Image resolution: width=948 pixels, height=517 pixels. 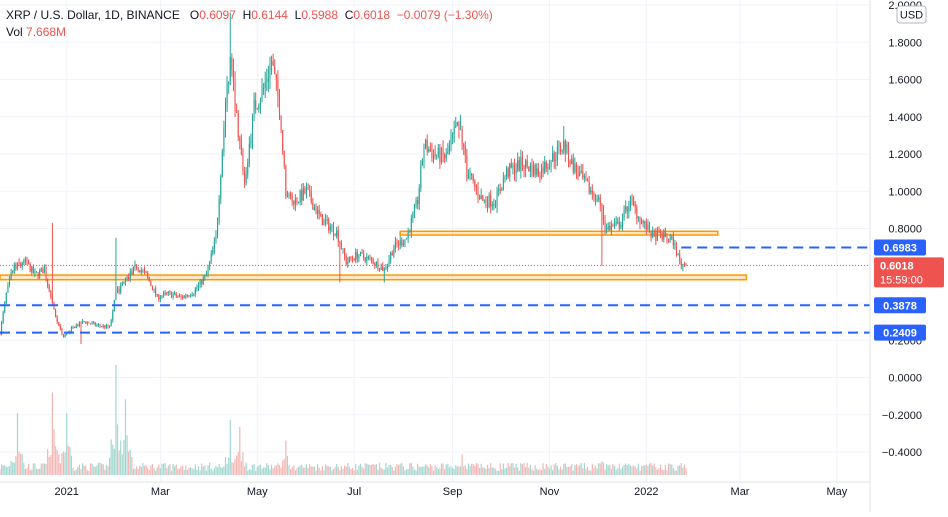 I want to click on x-tick-label: Mar, so click(x=160, y=492).